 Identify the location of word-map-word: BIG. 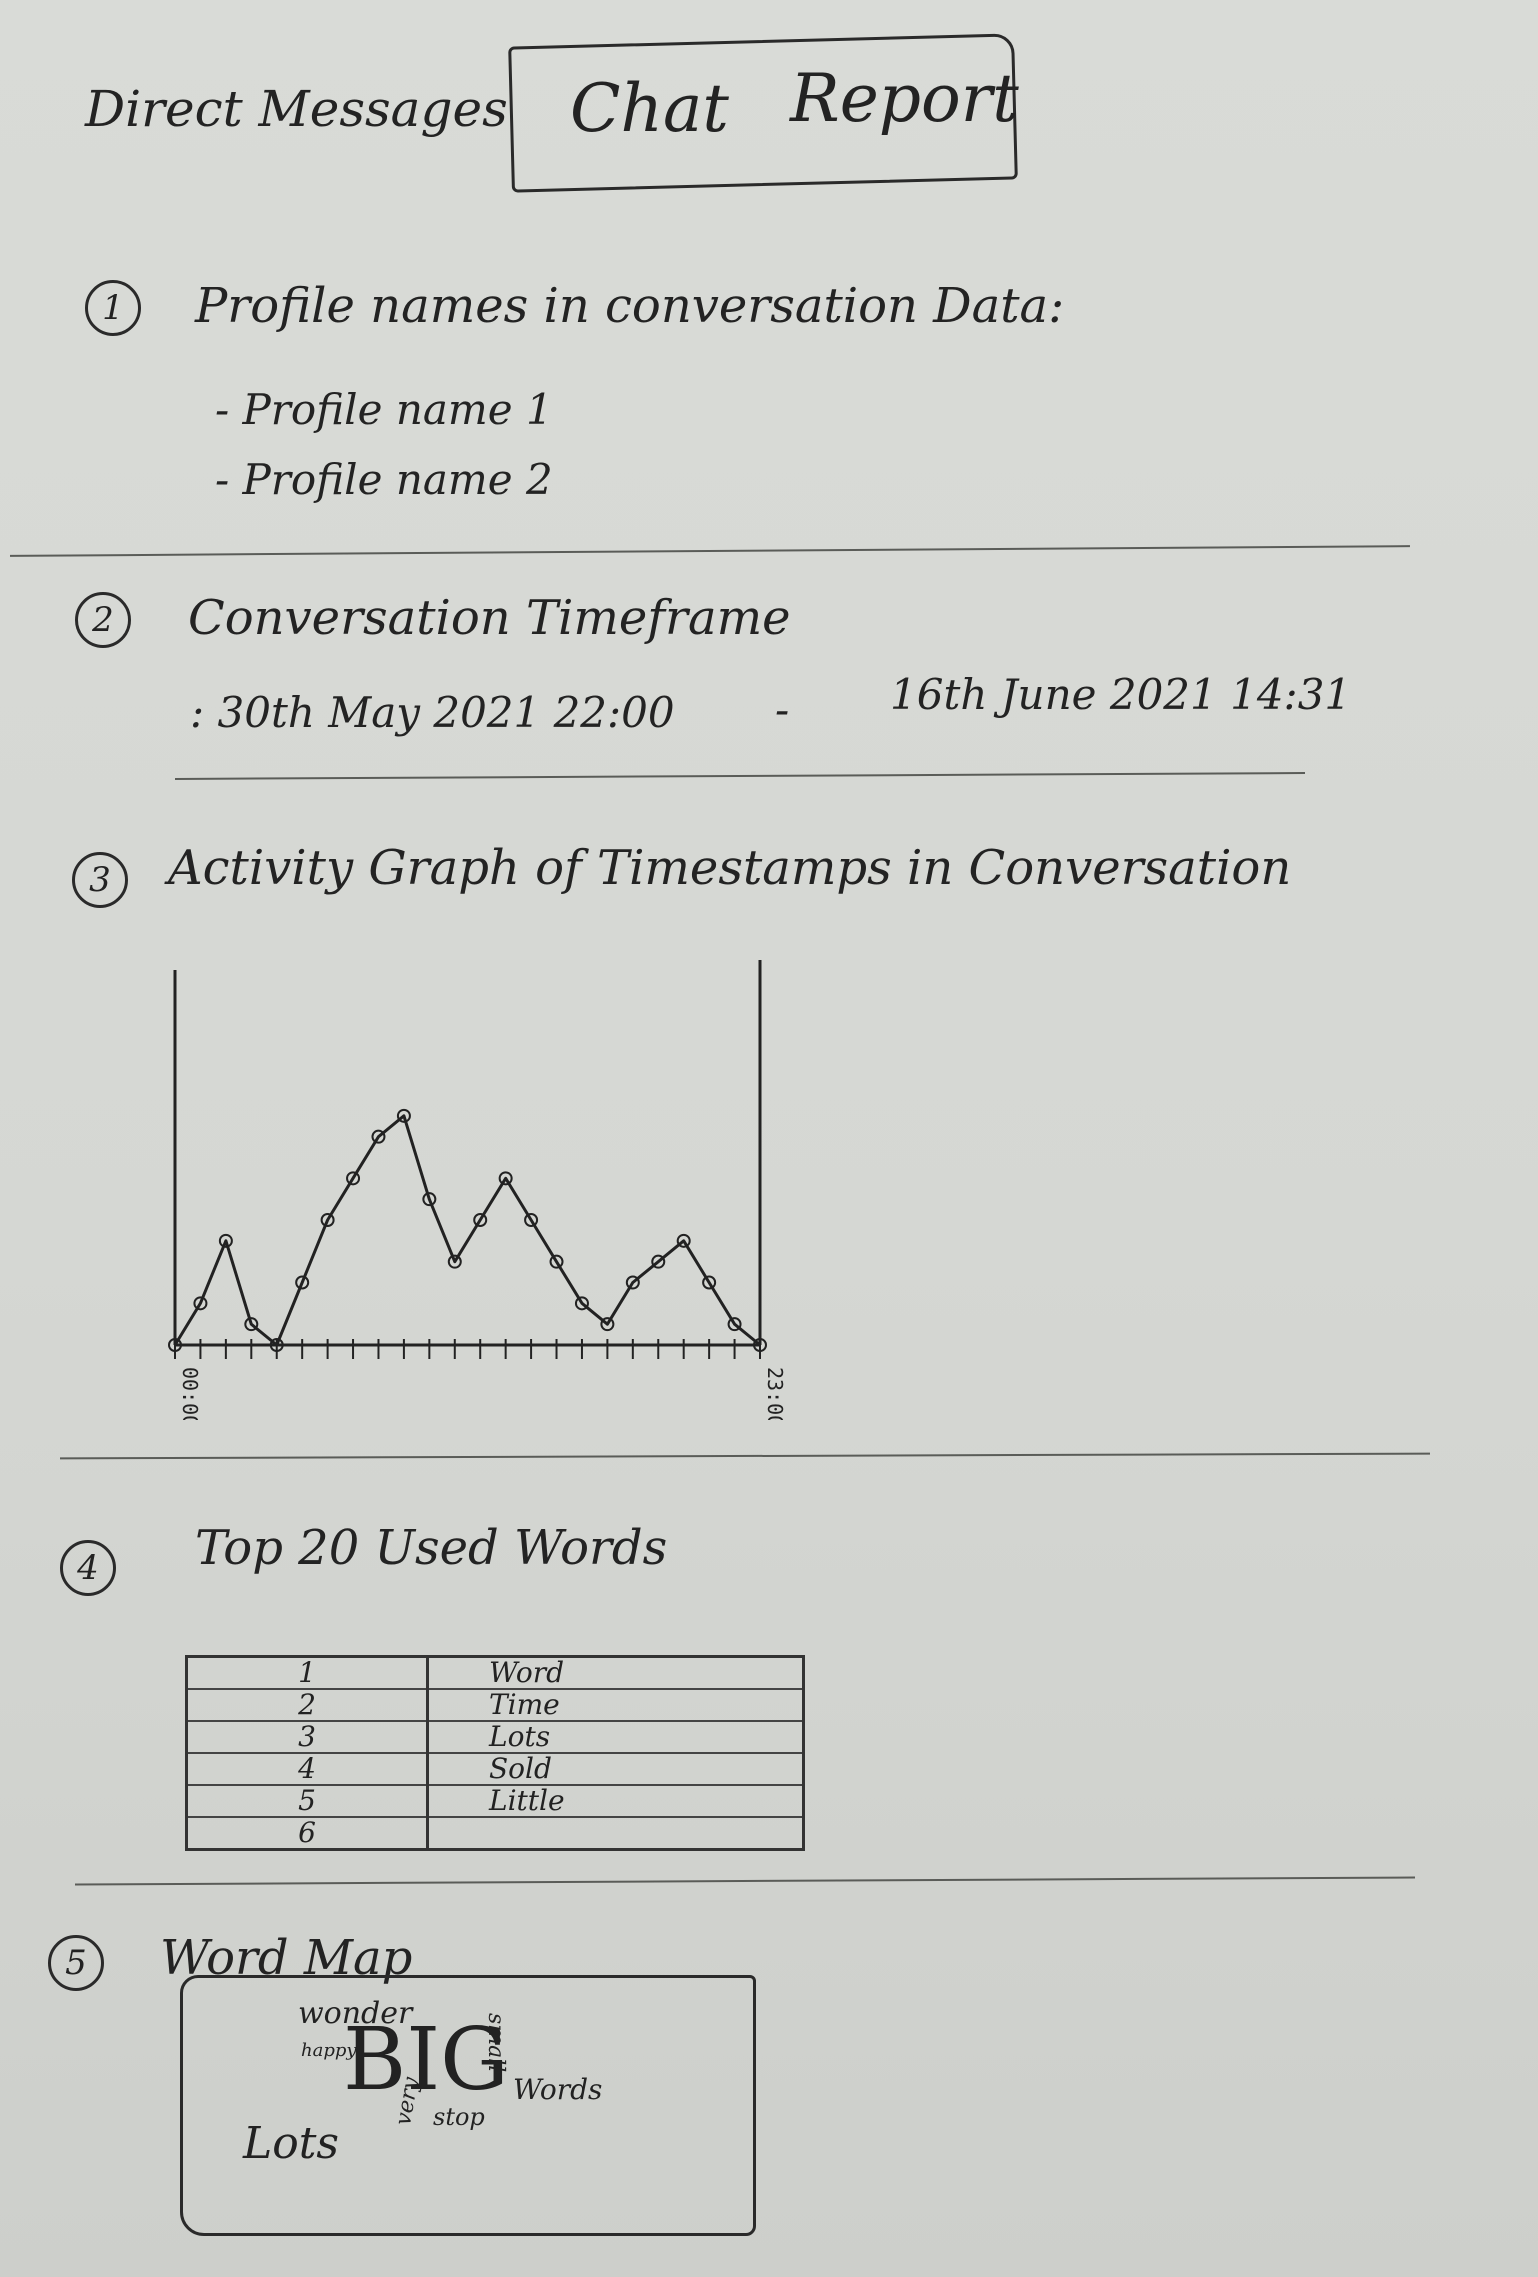
(426, 2060).